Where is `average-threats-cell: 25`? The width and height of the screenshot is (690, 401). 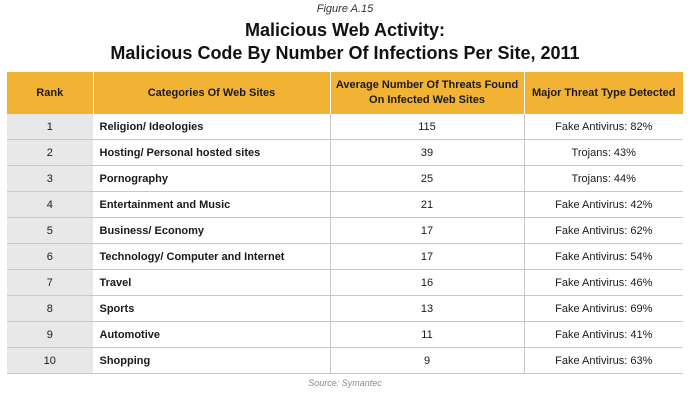 average-threats-cell: 25 is located at coordinates (427, 178).